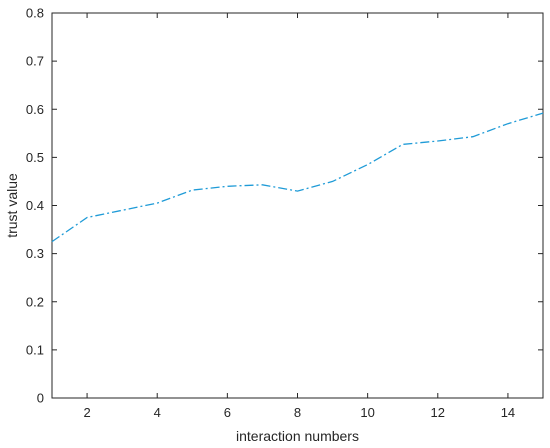 The image size is (550, 448). Describe the element at coordinates (86, 412) in the screenshot. I see `x-tick-label: 2` at that location.